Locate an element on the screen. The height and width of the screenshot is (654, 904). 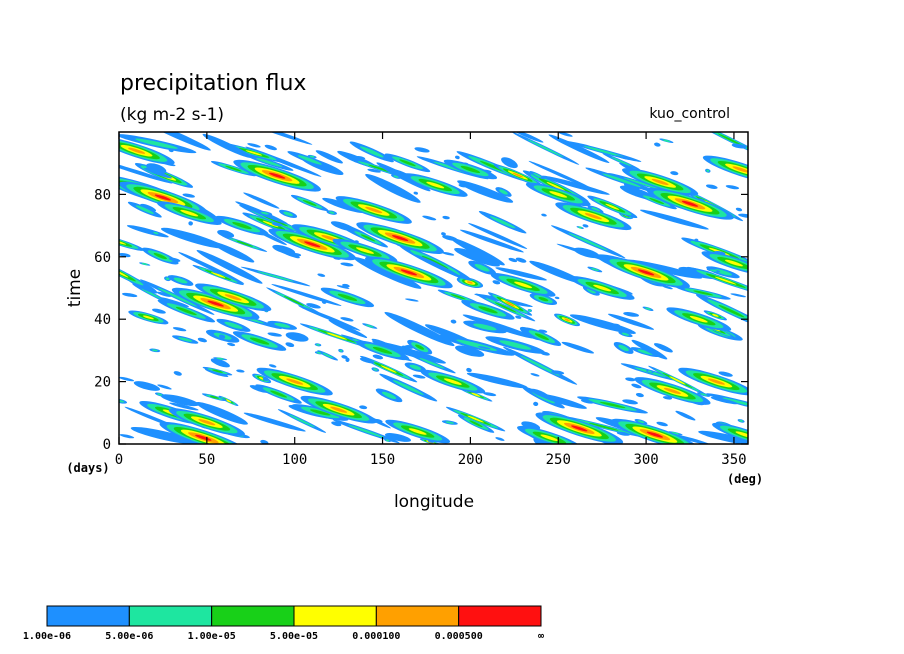
chart-title: precipitation flux is located at coordinates (213, 83).